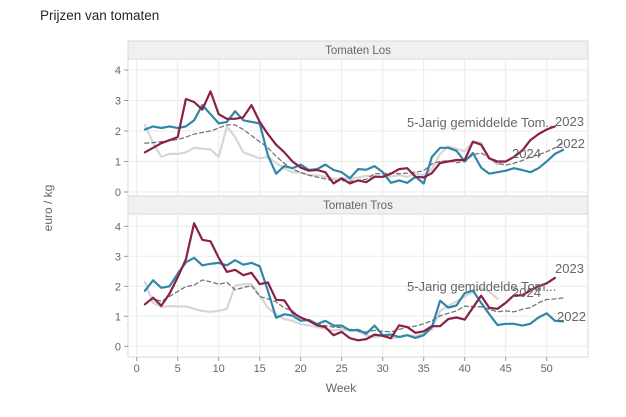 The height and width of the screenshot is (417, 626). I want to click on x-tick-label: 25, so click(342, 369).